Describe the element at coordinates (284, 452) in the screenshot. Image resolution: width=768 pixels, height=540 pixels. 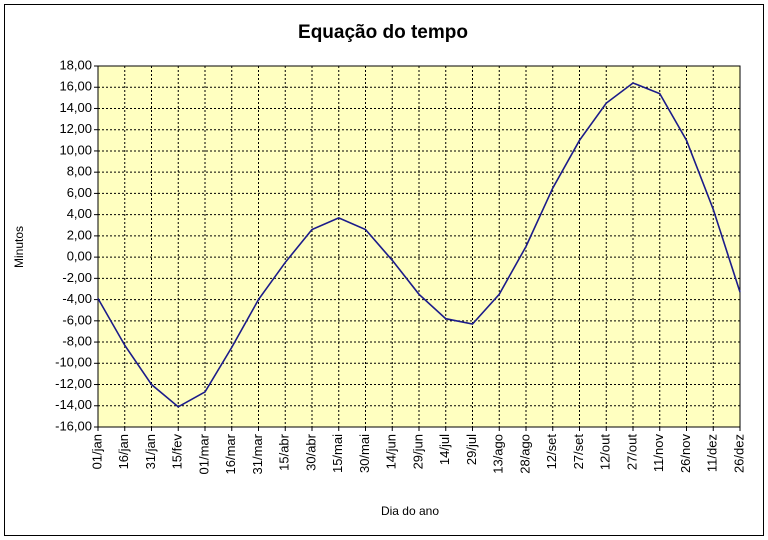
I see `x-tick-label: 15/abr` at that location.